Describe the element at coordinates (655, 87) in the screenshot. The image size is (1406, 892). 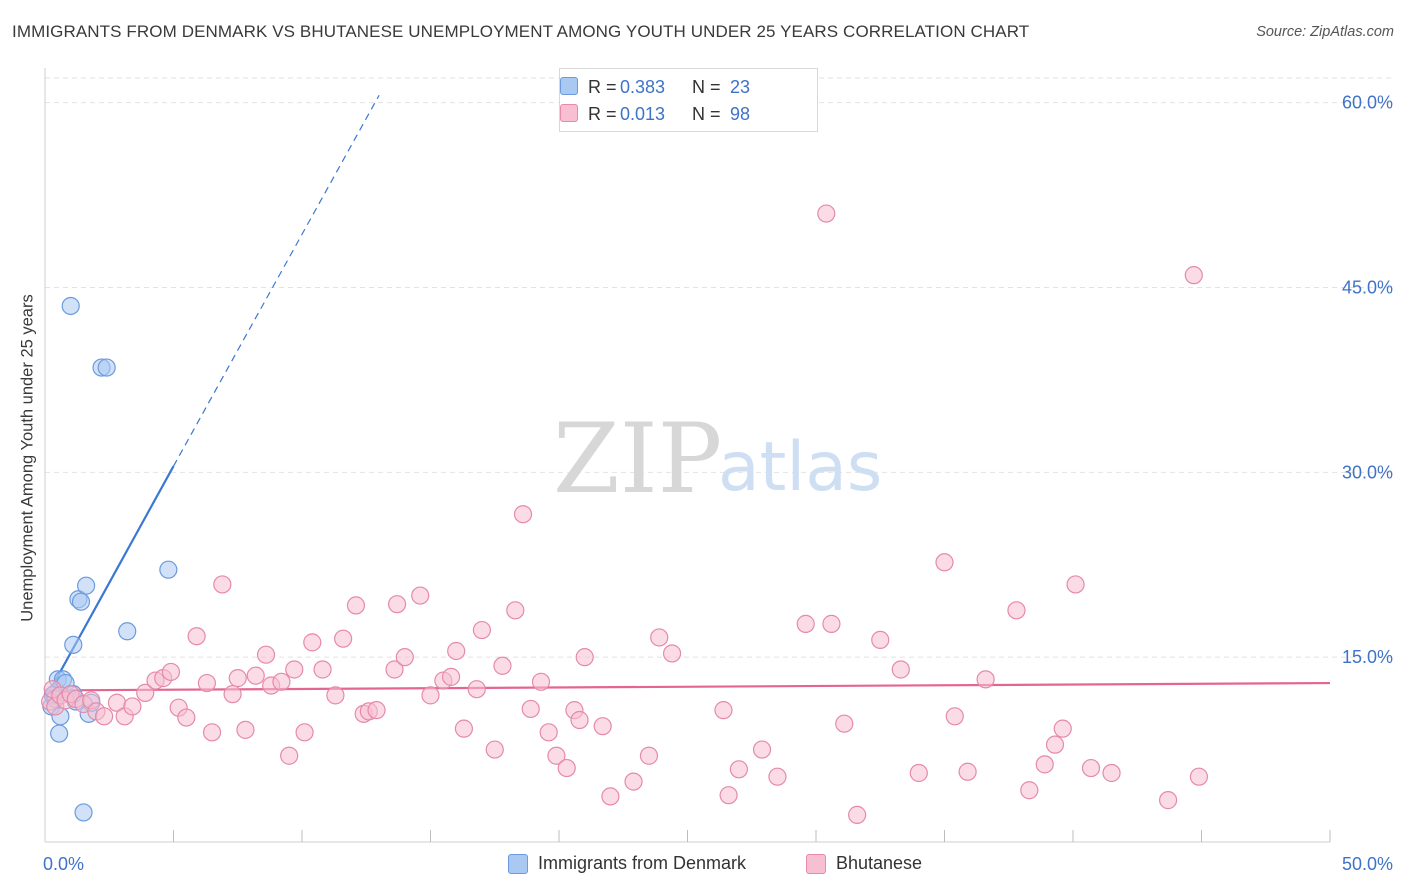
I see `legend-row-denmark: R = 0.383 N = 23` at that location.